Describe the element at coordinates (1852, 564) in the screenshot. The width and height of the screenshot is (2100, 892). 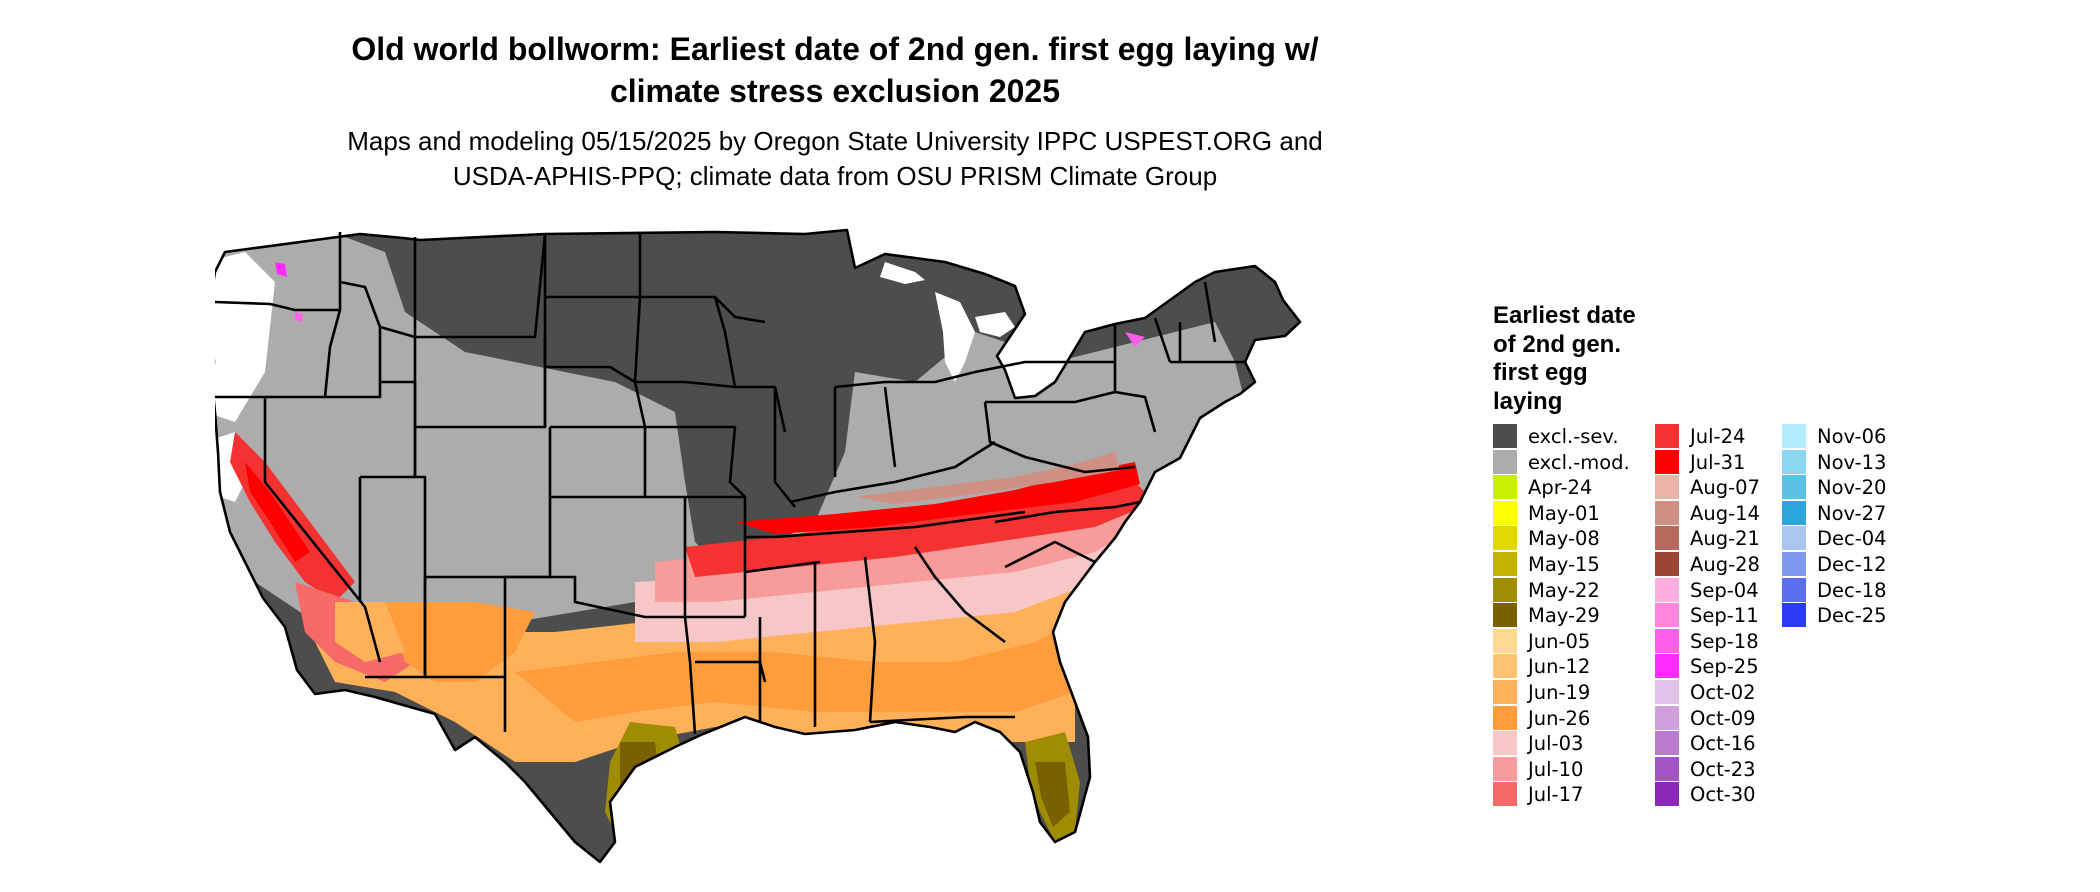
I see `legend-label: Dec-12` at that location.